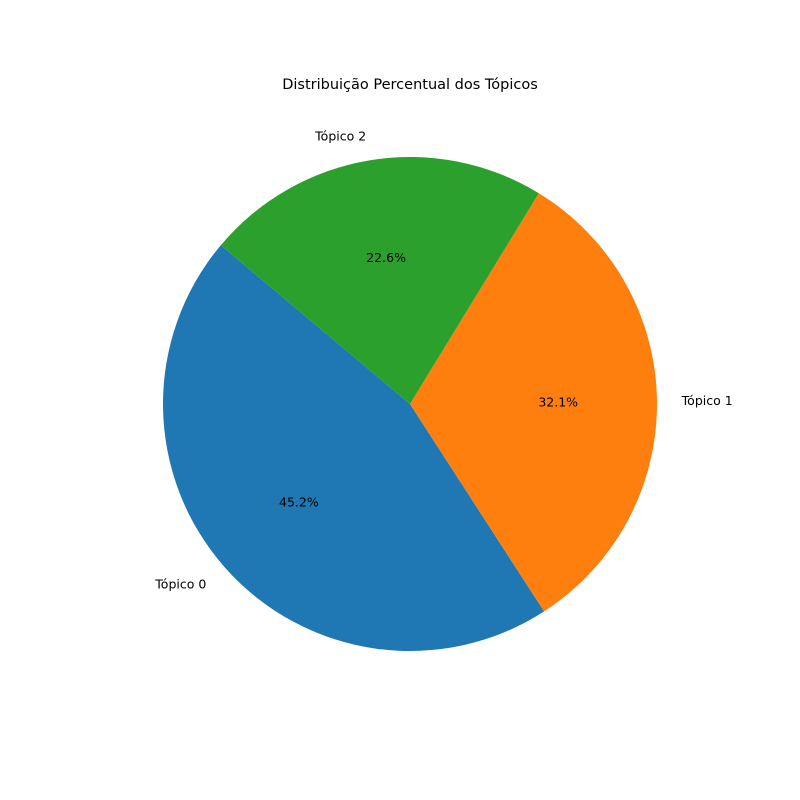 The image size is (800, 800). What do you see at coordinates (707, 400) in the screenshot?
I see `slice-label-1: Tópico 1` at bounding box center [707, 400].